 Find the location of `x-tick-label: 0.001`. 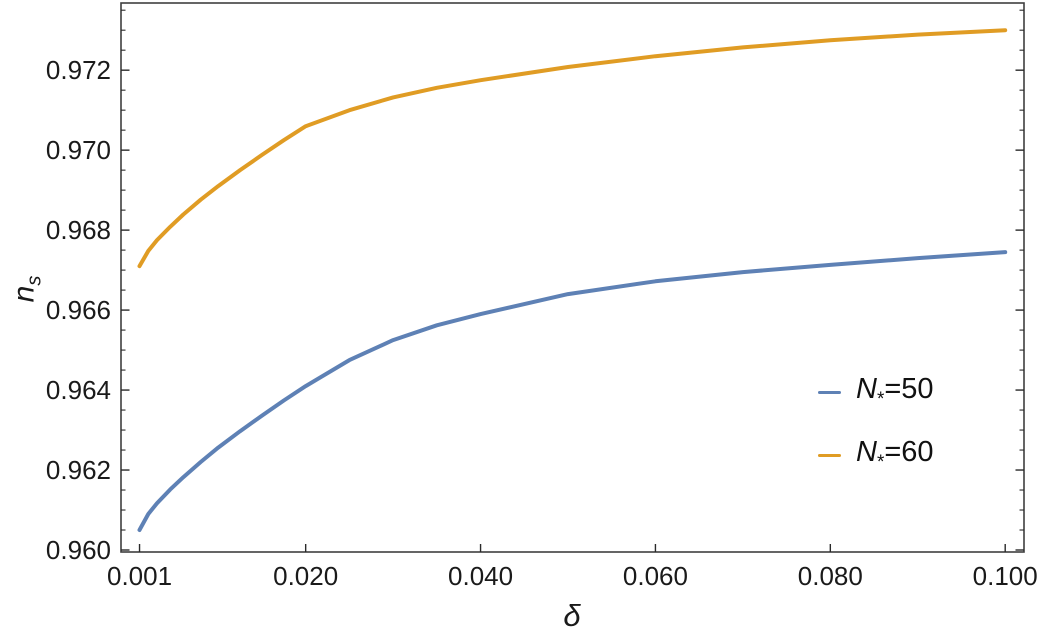

x-tick-label: 0.001 is located at coordinates (139, 576).